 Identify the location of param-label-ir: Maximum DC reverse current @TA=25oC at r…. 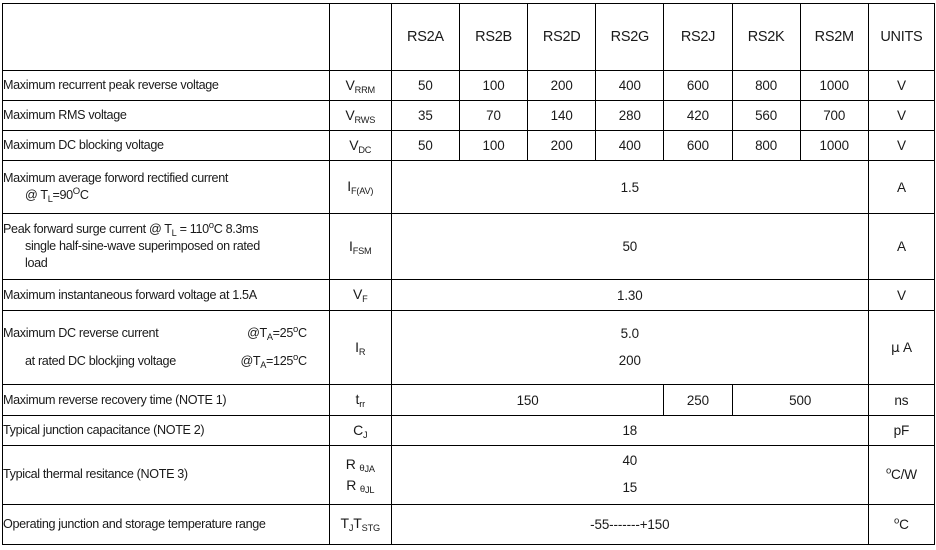
(166, 347).